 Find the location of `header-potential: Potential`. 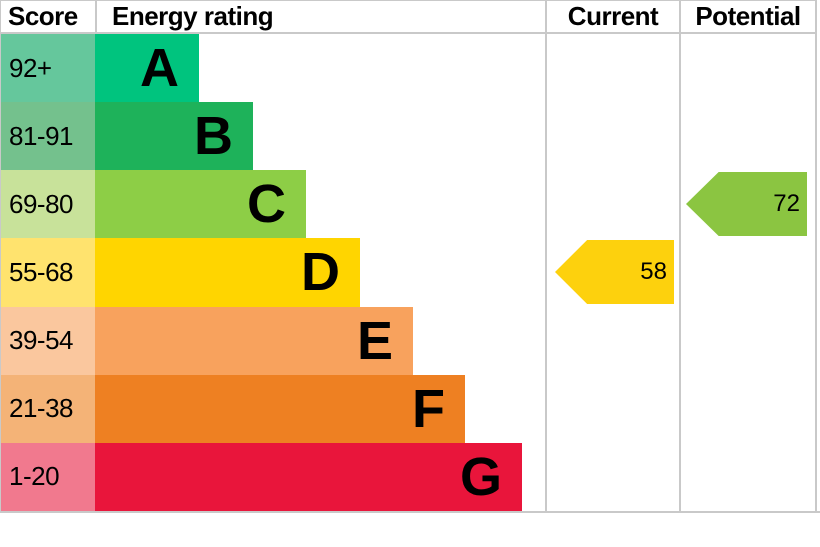

header-potential: Potential is located at coordinates (748, 16).